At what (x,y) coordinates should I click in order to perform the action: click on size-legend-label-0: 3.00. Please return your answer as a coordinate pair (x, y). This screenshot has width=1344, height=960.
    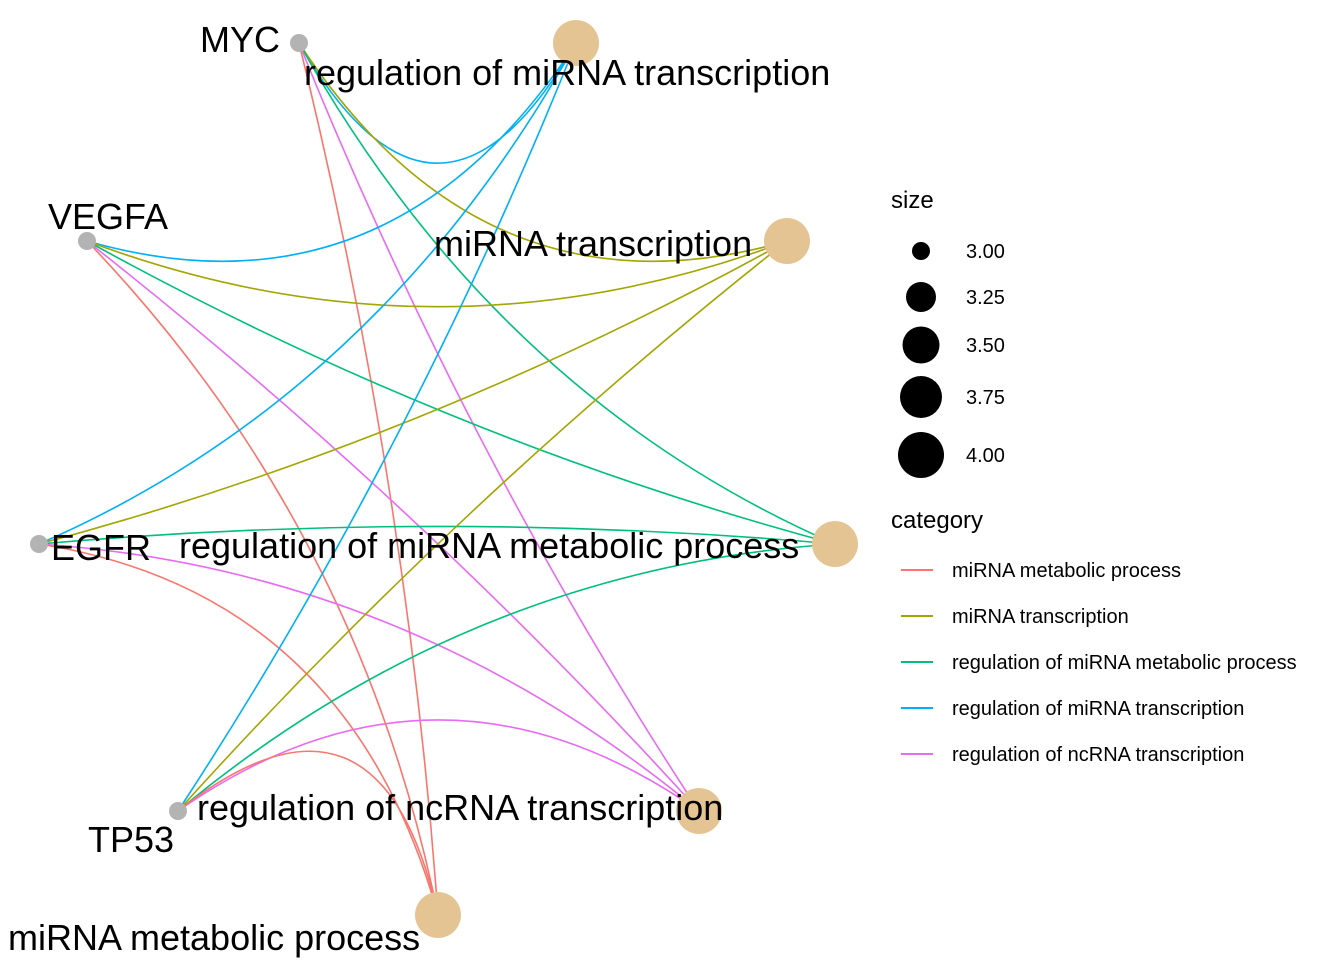
    Looking at the image, I should click on (985, 252).